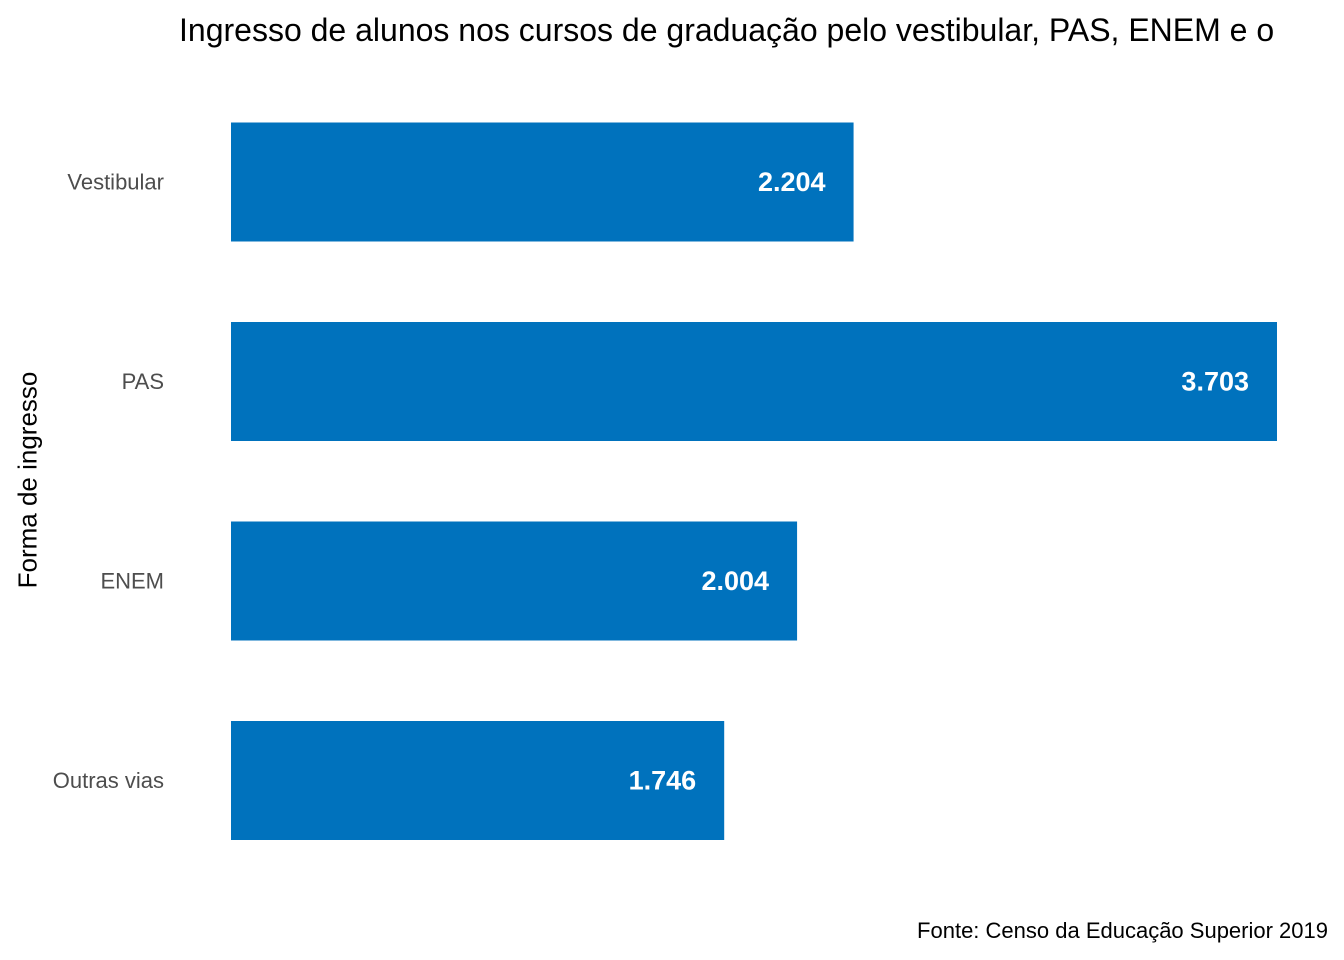 Image resolution: width=1344 pixels, height=960 pixels. What do you see at coordinates (132, 581) in the screenshot?
I see `y-tick-label: ENEM` at bounding box center [132, 581].